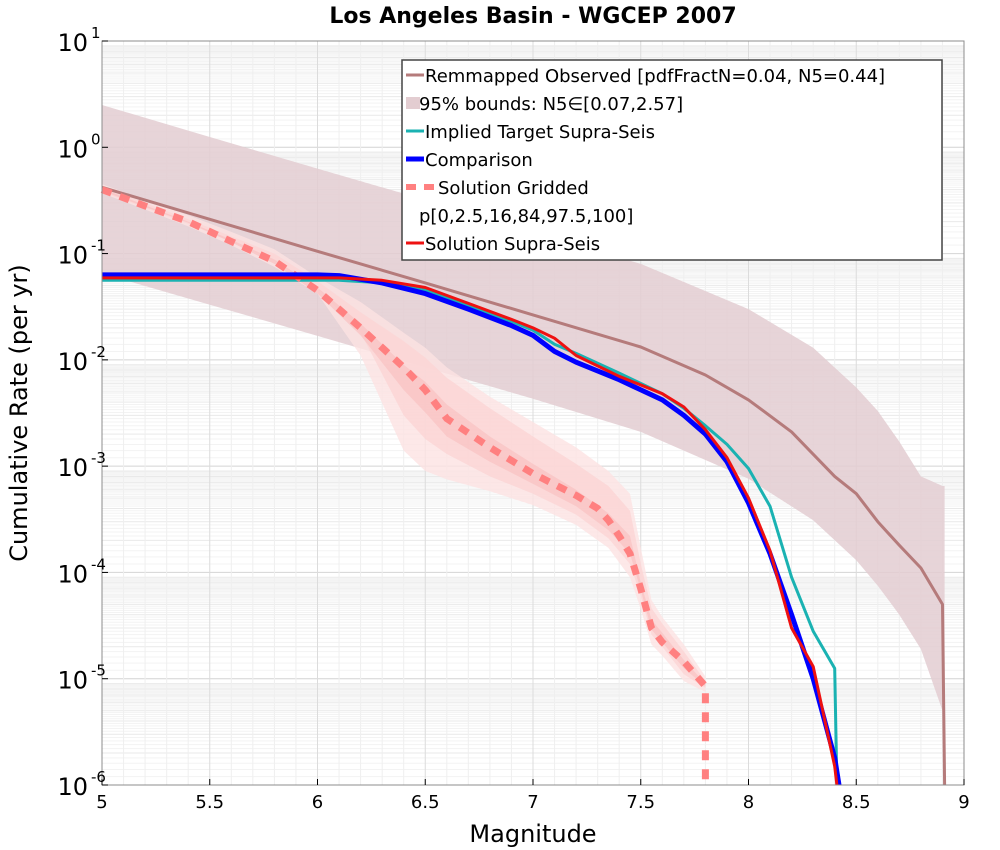 The width and height of the screenshot is (1000, 850). What do you see at coordinates (512, 244) in the screenshot?
I see `legend-label: Solution Supra-Seis` at bounding box center [512, 244].